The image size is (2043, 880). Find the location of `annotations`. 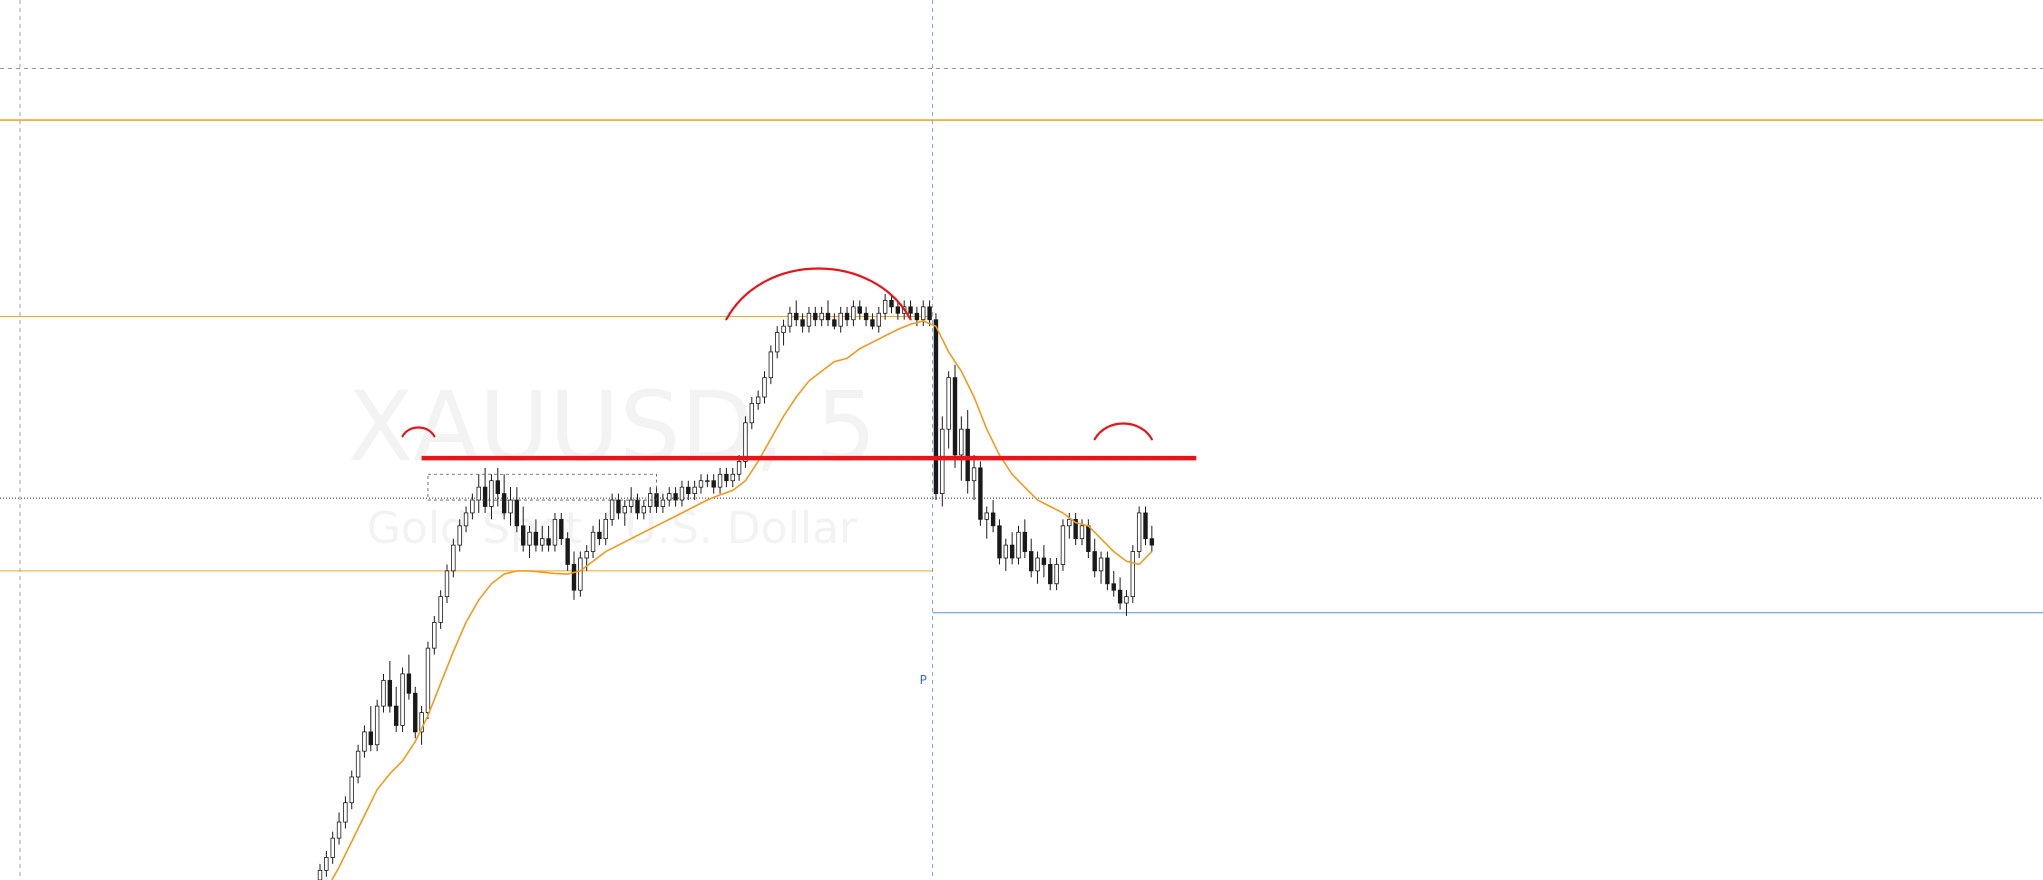

annotations is located at coordinates (799, 384).